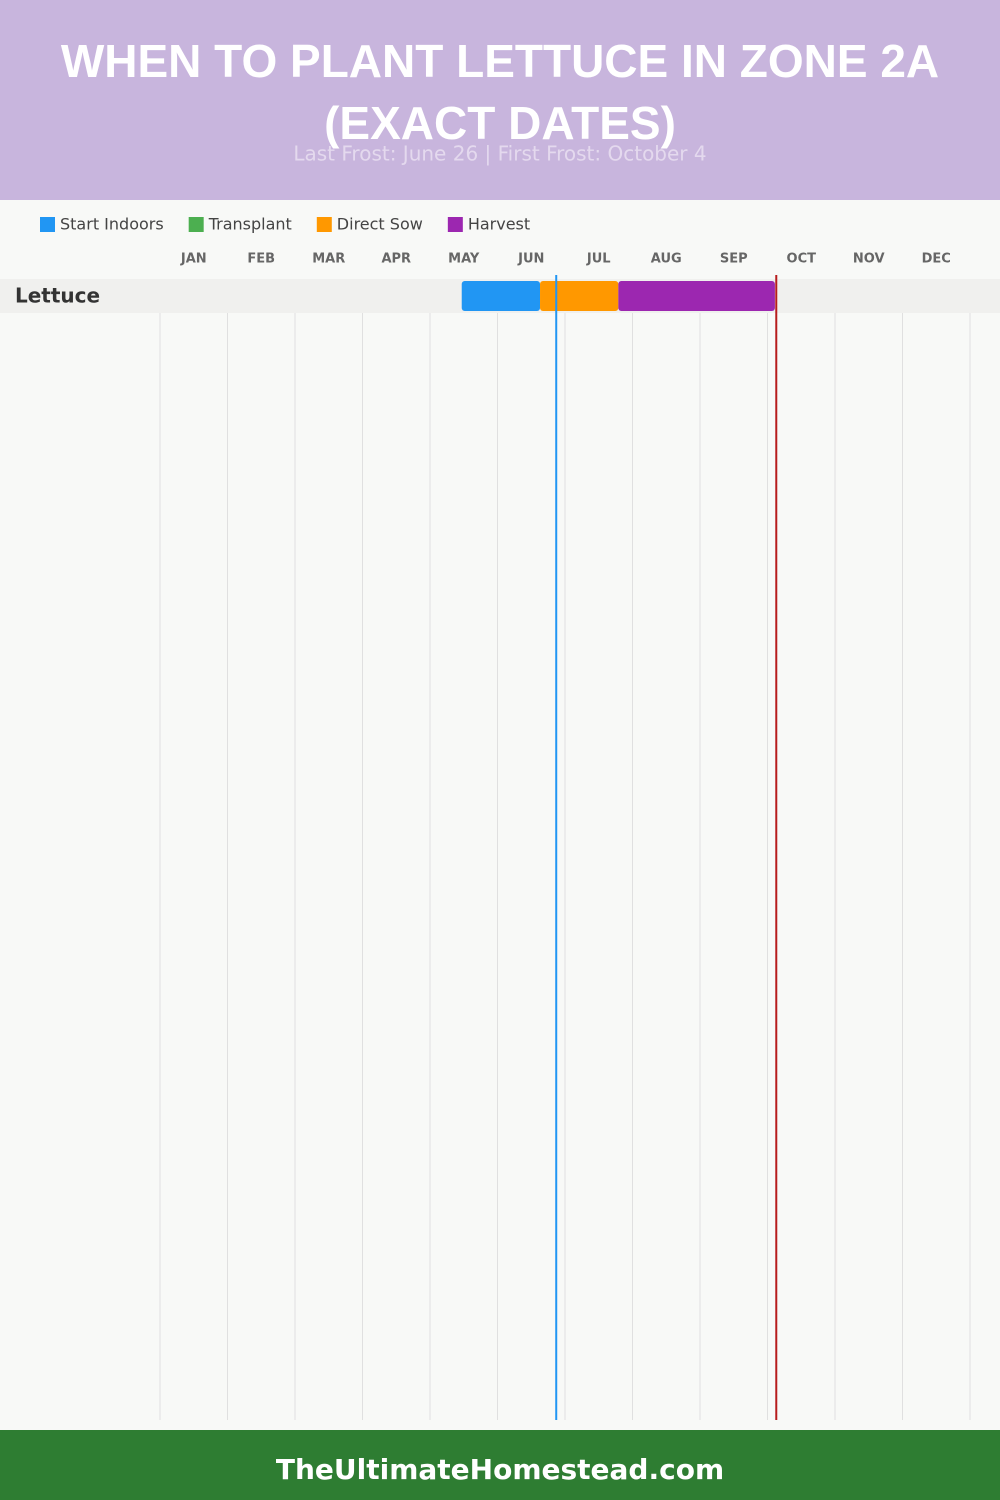 The height and width of the screenshot is (1500, 1000). What do you see at coordinates (869, 259) in the screenshot?
I see `month-label: NOV` at bounding box center [869, 259].